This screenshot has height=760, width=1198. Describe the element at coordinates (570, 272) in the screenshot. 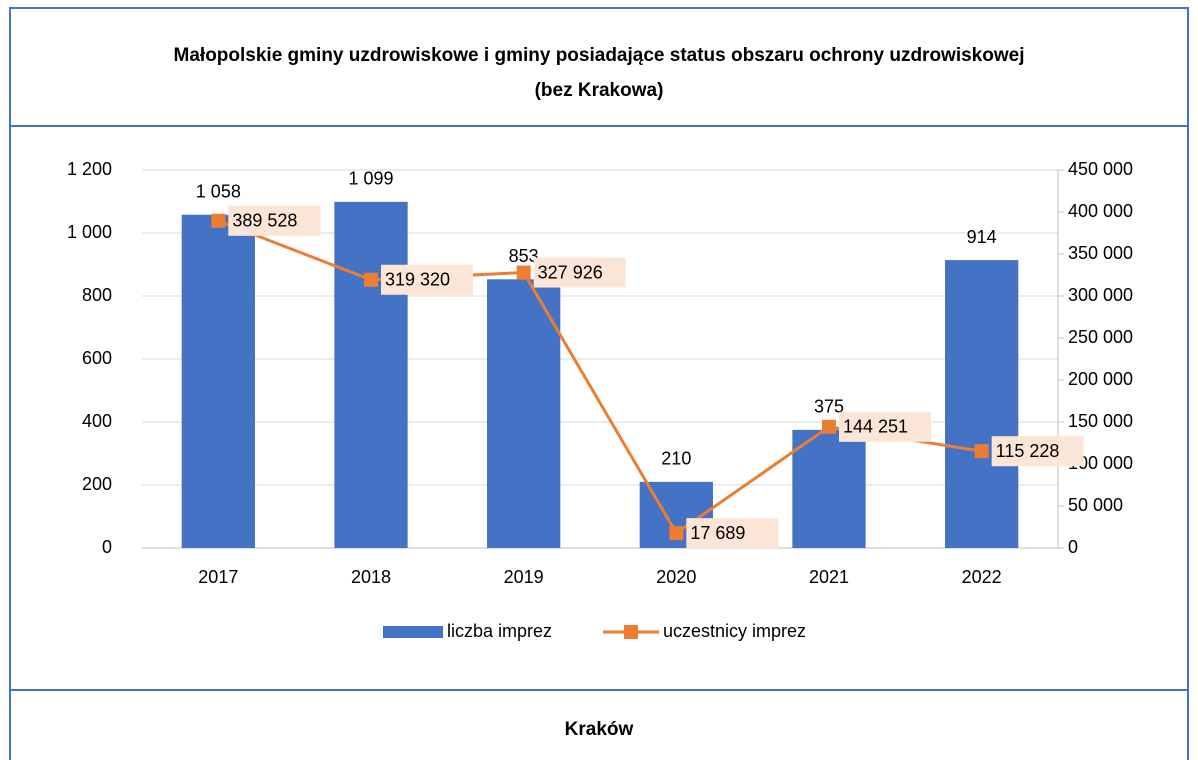

I see `data-label: 327 926` at that location.